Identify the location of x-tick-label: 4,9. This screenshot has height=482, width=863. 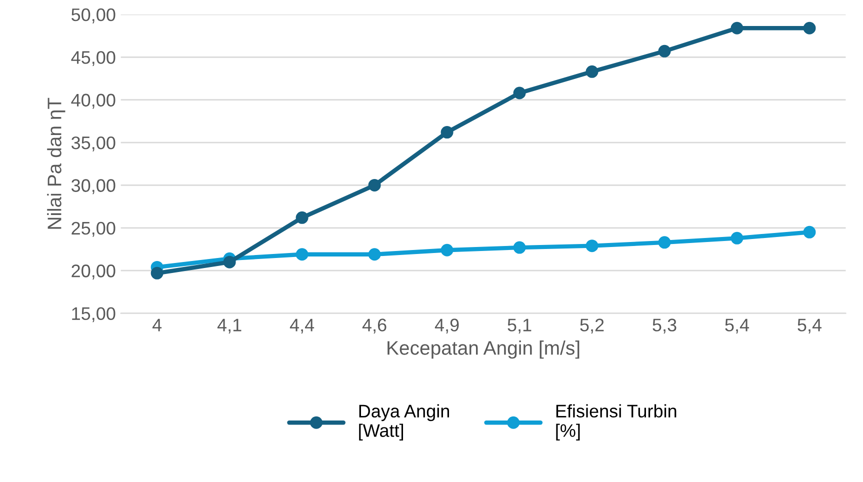
(446, 326).